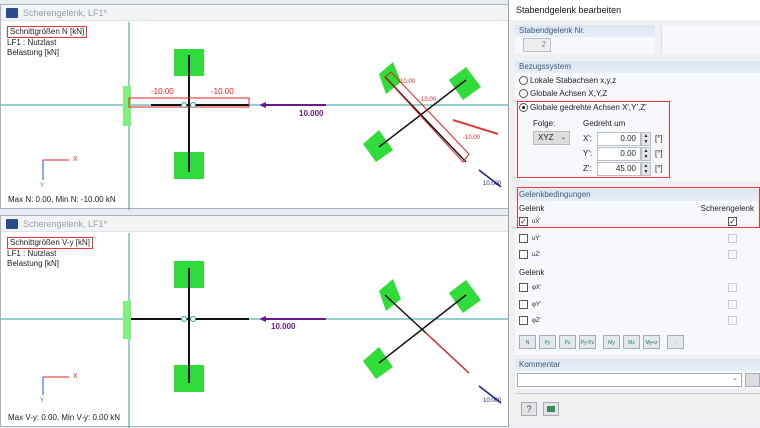  What do you see at coordinates (537, 45) in the screenshot?
I see `hinge-nr-field: 2` at bounding box center [537, 45].